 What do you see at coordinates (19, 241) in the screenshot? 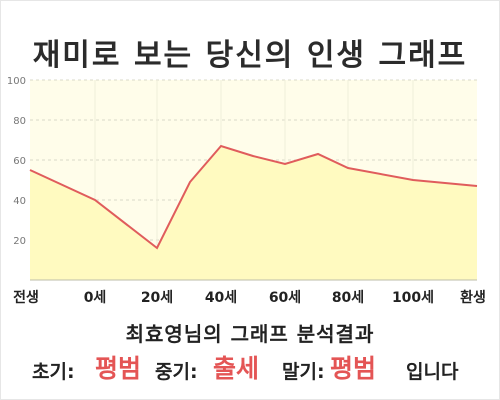
I see `y-tick-label: 20` at bounding box center [19, 241].